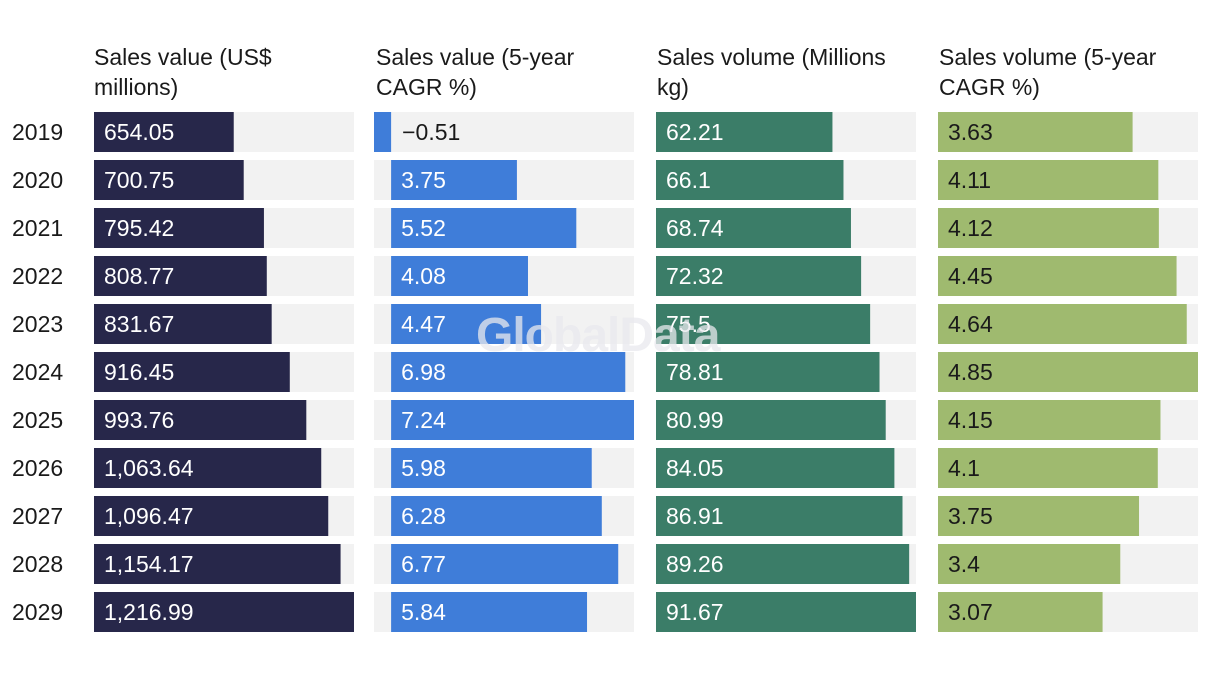 This screenshot has height=674, width=1220. Describe the element at coordinates (970, 324) in the screenshot. I see `value-label: 4.64` at that location.